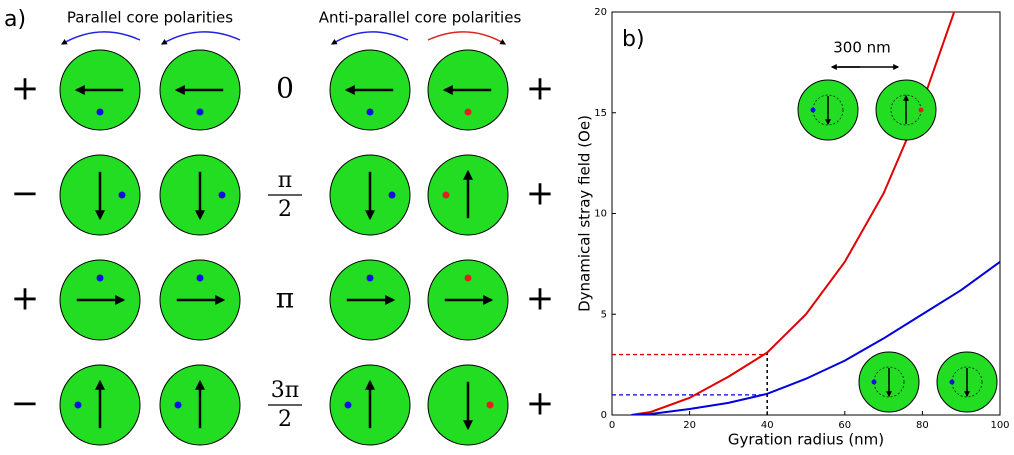 This screenshot has width=1014, height=455. I want to click on y-tick-label: 5, so click(604, 314).